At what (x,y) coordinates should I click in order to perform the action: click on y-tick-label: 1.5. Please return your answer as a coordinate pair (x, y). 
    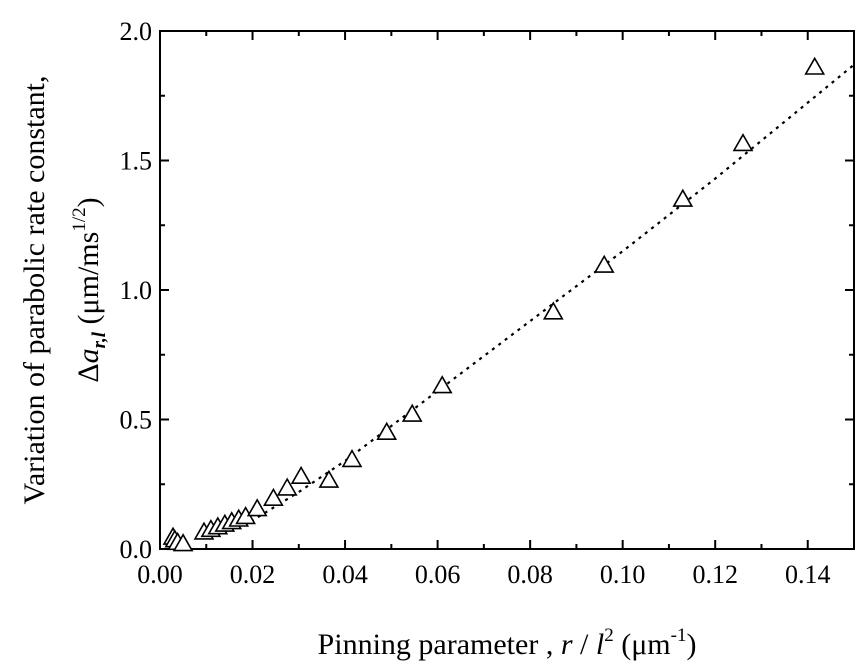
    Looking at the image, I should click on (136, 161).